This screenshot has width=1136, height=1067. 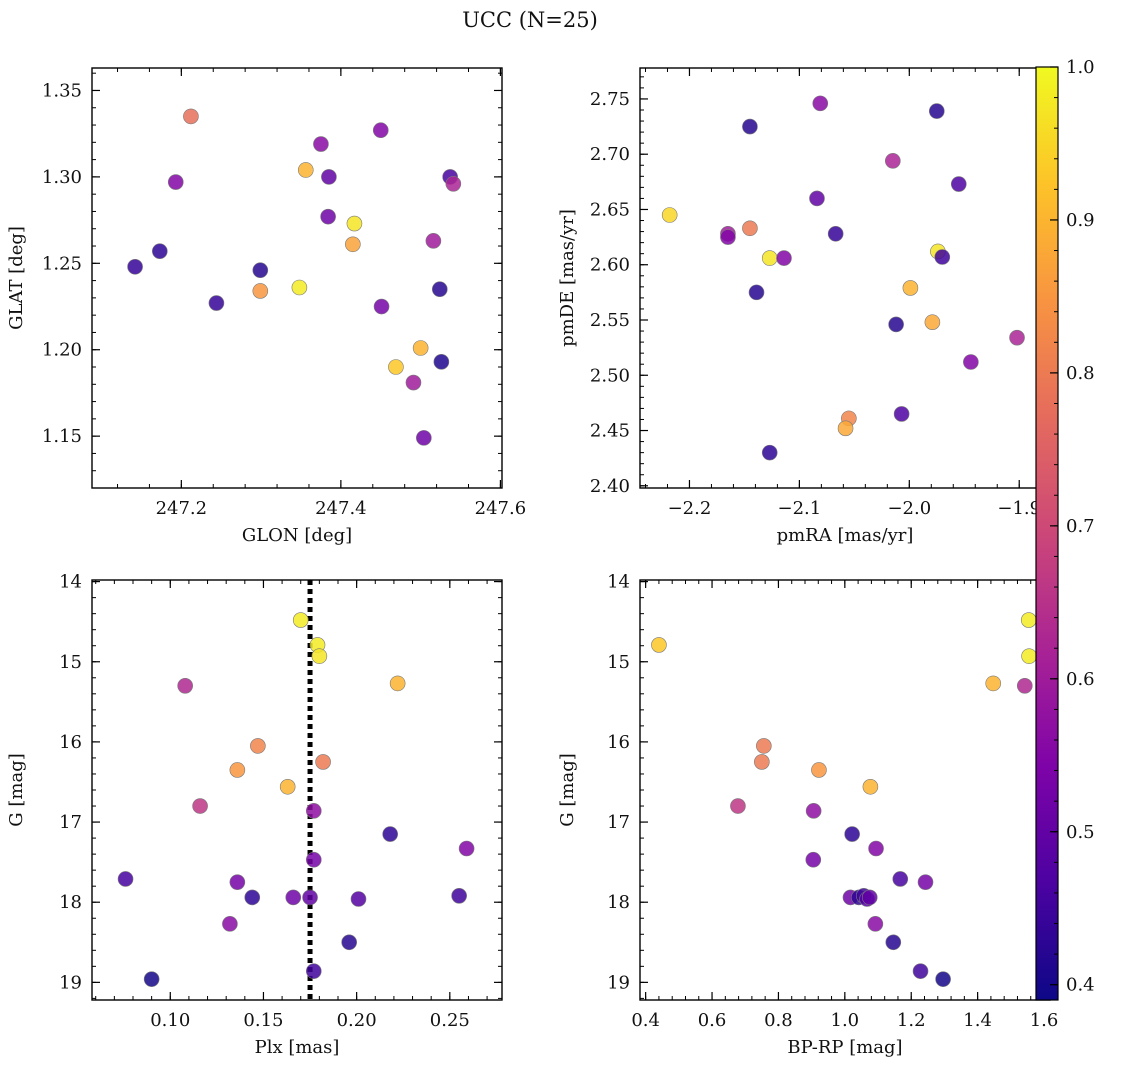 I want to click on x-axis-label: BP-RP [mag], so click(x=844, y=1047).